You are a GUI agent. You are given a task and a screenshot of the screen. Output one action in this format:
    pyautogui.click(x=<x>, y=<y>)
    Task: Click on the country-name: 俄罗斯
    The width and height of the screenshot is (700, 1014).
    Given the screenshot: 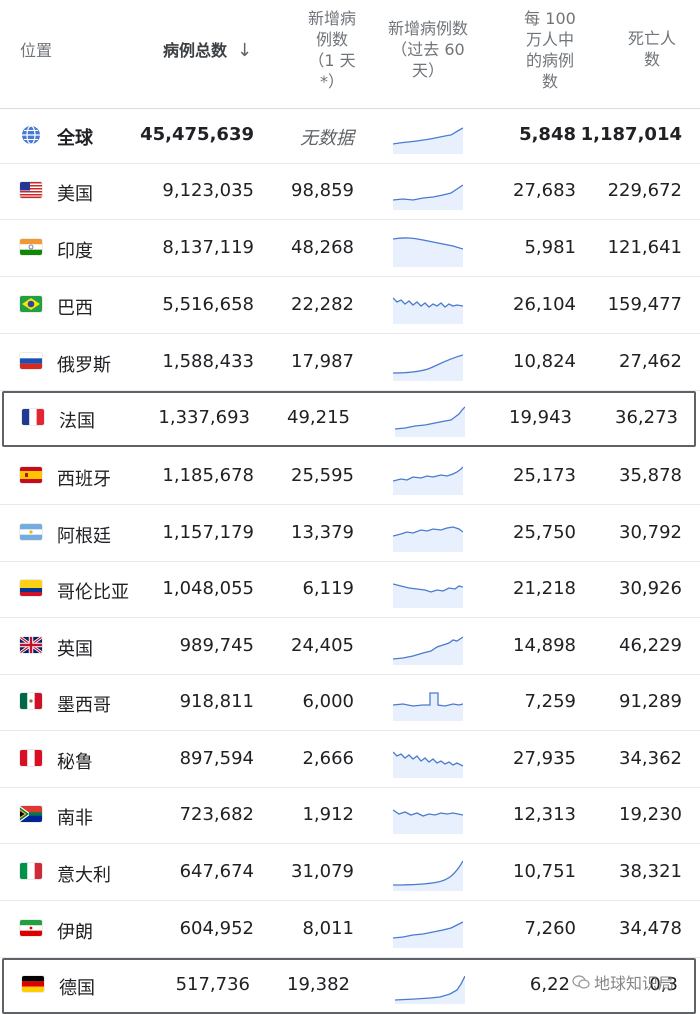 What is the action you would take?
    pyautogui.click(x=84, y=365)
    